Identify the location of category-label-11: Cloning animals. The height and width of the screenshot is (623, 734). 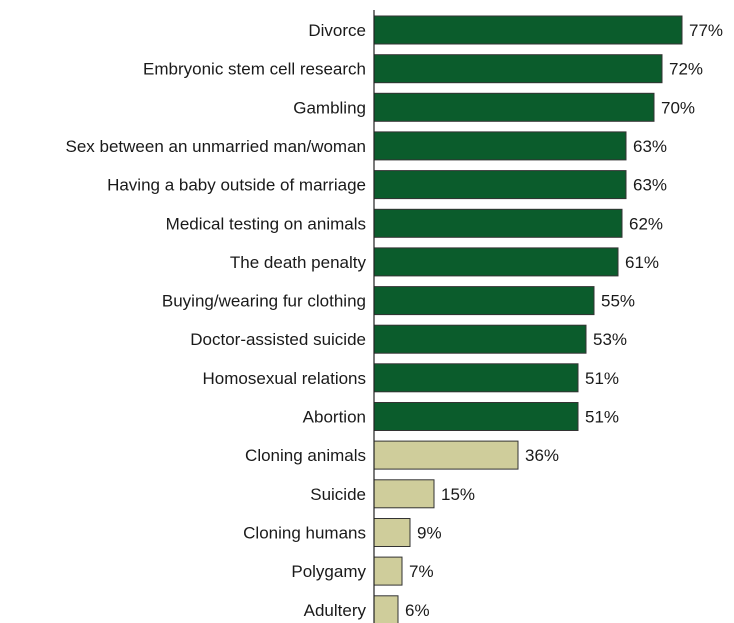
(305, 455).